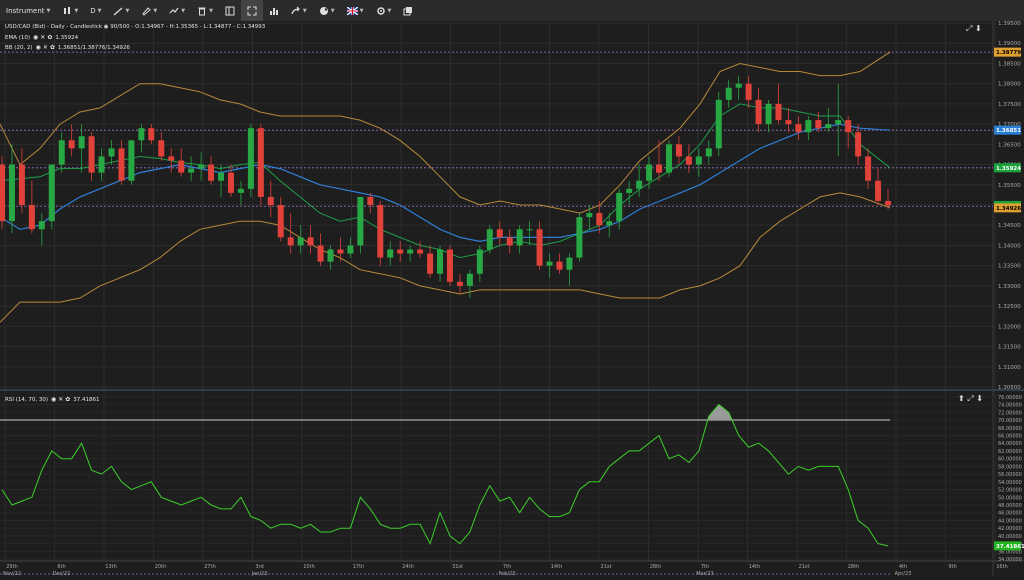 The height and width of the screenshot is (580, 1024). I want to click on rsi-window-controls: ⬆ ⤢ ⬇, so click(970, 399).